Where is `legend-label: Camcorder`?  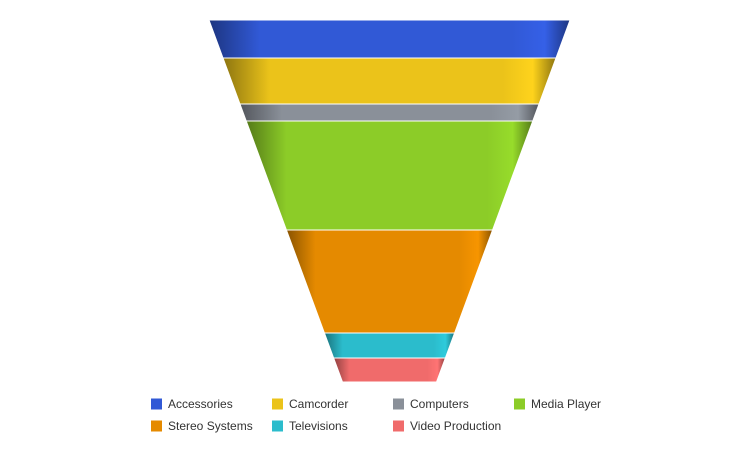
legend-label: Camcorder is located at coordinates (318, 404).